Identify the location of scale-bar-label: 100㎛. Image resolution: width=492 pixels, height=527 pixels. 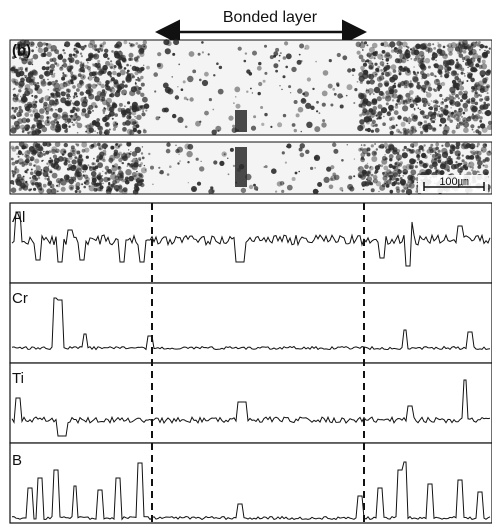
(453, 182).